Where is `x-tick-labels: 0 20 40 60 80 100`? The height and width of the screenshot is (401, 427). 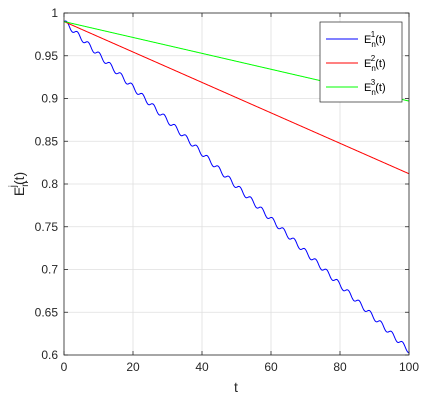 x-tick-labels: 0 20 40 60 80 100 is located at coordinates (240, 367).